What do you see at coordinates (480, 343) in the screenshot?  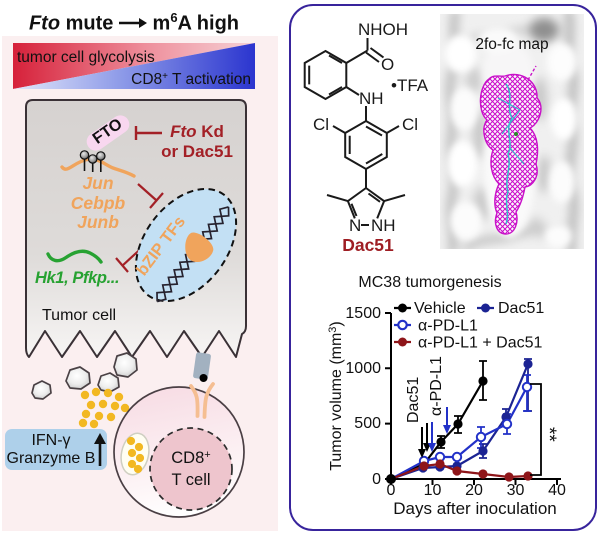 I see `svg-text: α-PD-L1 + Dac51` at bounding box center [480, 343].